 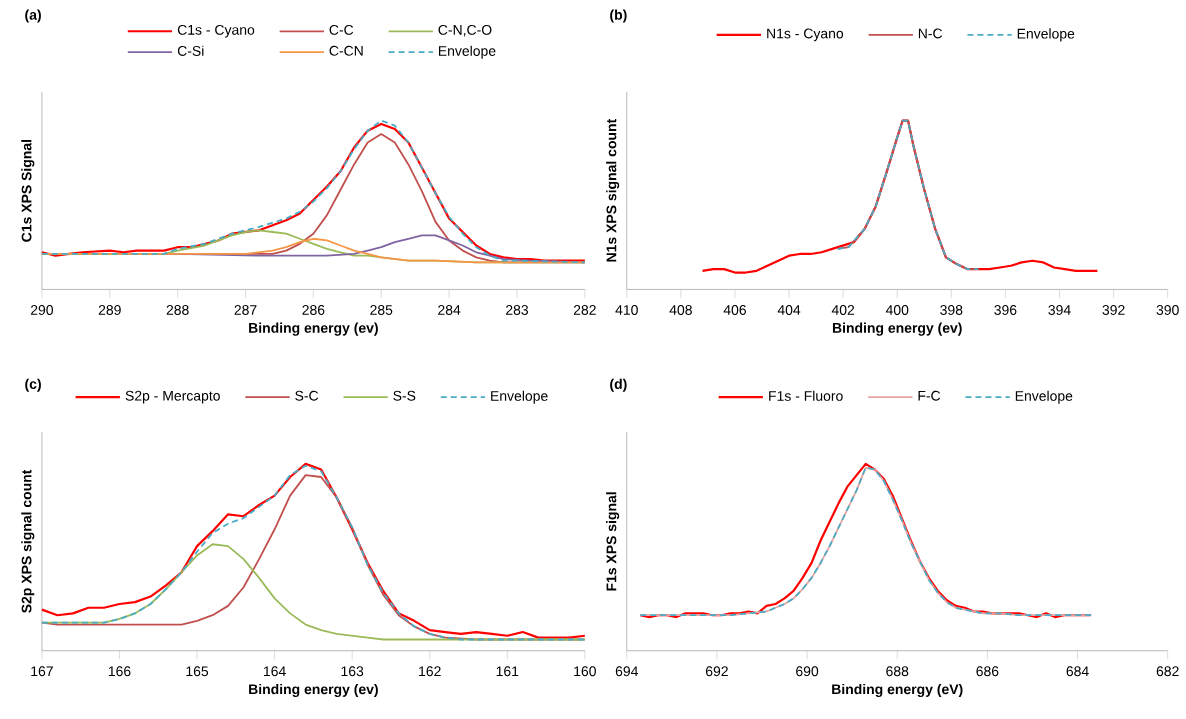 I want to click on x-axis-title: Binding energy (eV), so click(x=897, y=691).